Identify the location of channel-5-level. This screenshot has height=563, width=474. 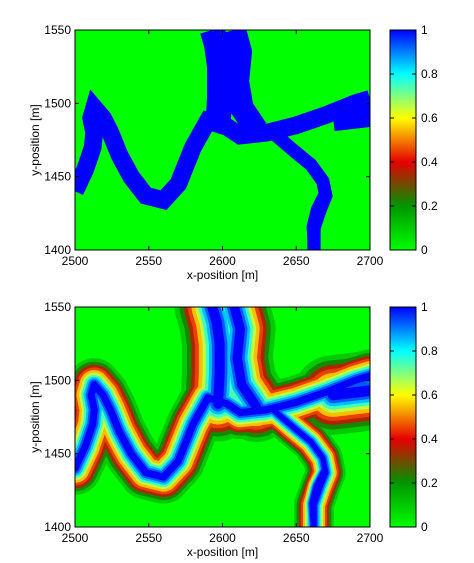
(298, 466).